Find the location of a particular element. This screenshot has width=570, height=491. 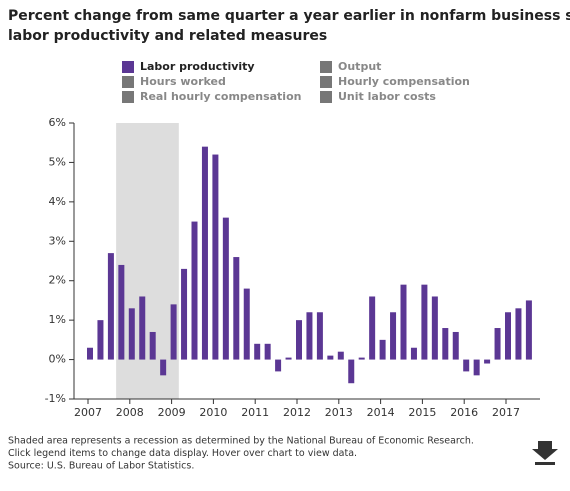

x-tick-label: 2008 is located at coordinates (130, 412).